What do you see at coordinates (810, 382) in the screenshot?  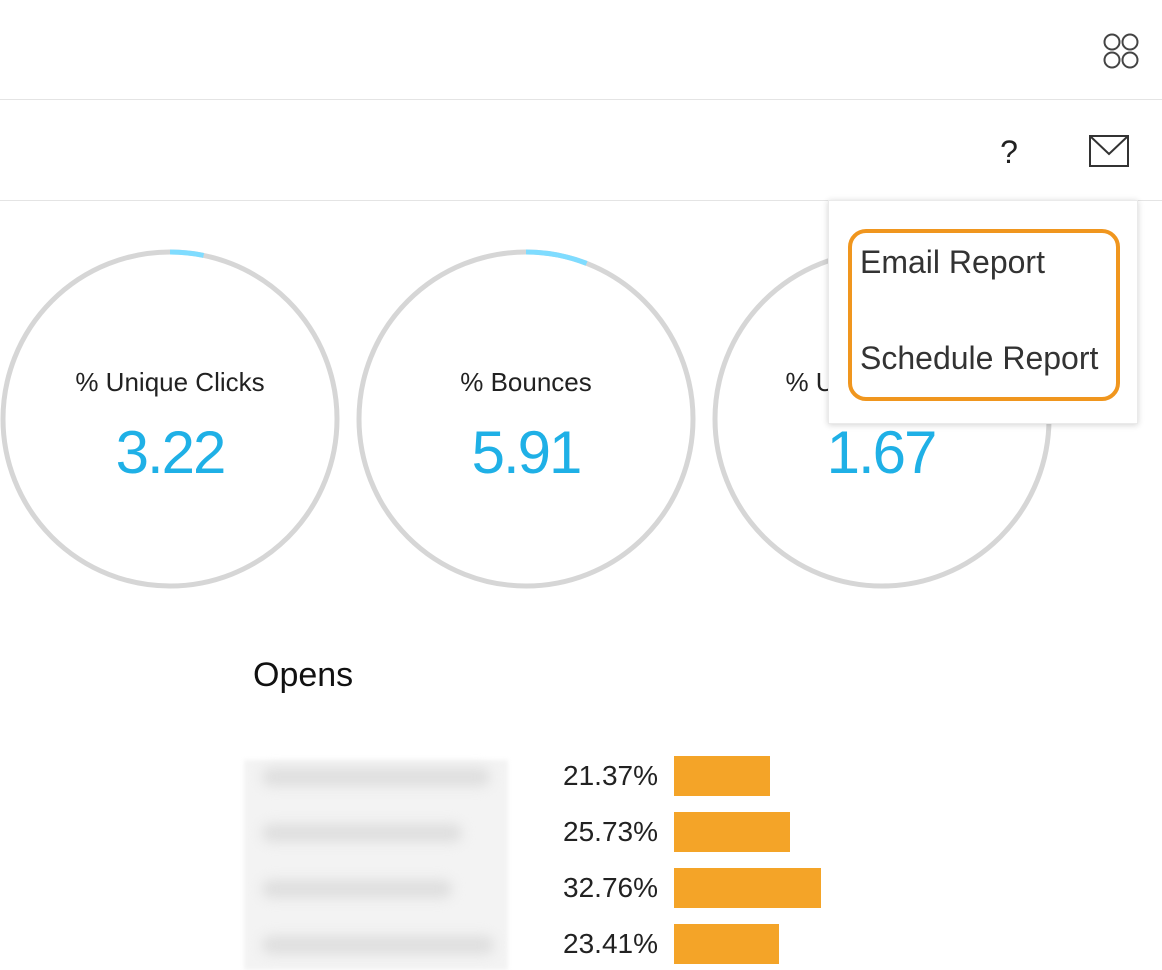 I see `stat-label-third: % U` at bounding box center [810, 382].